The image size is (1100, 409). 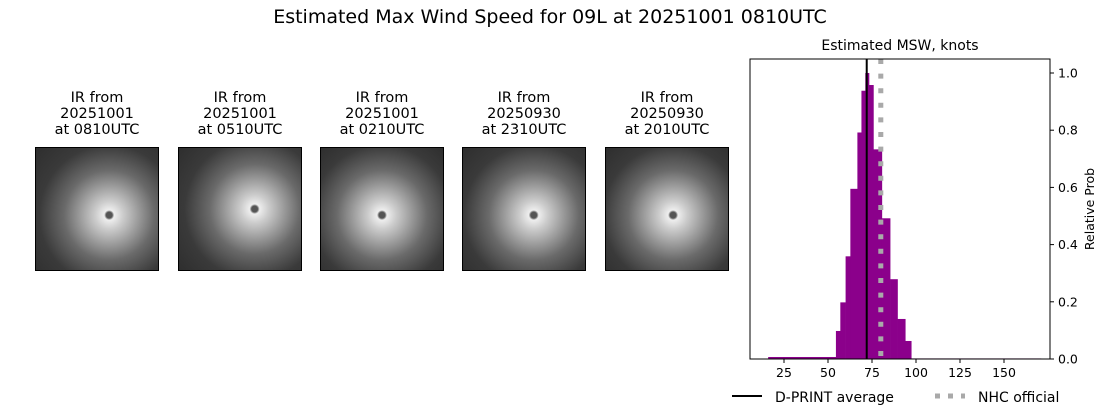 I want to click on y-tick-label: 0.0, so click(x=1068, y=359).